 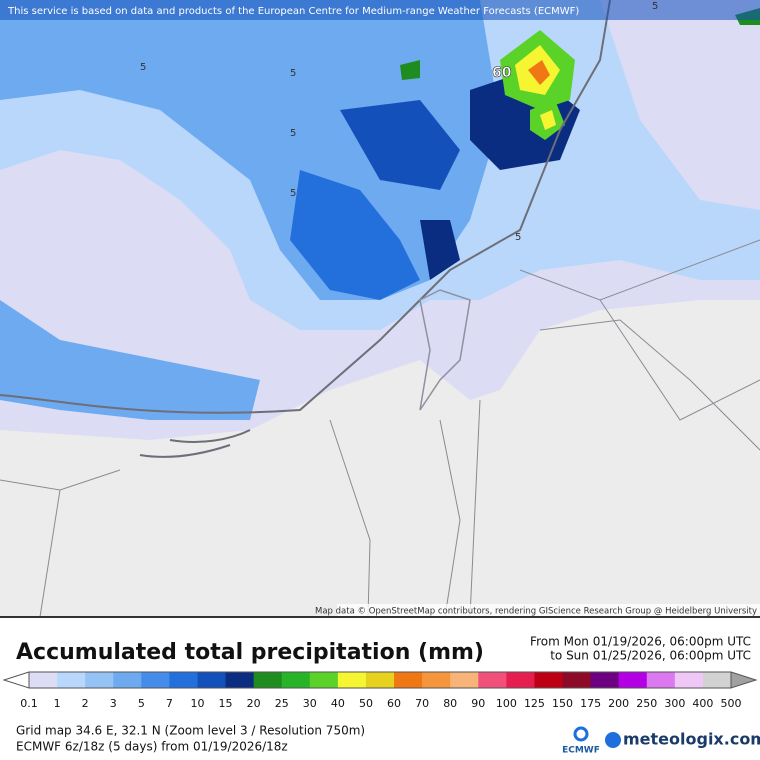 What do you see at coordinates (445, 350) in the screenshot?
I see `border-detail` at bounding box center [445, 350].